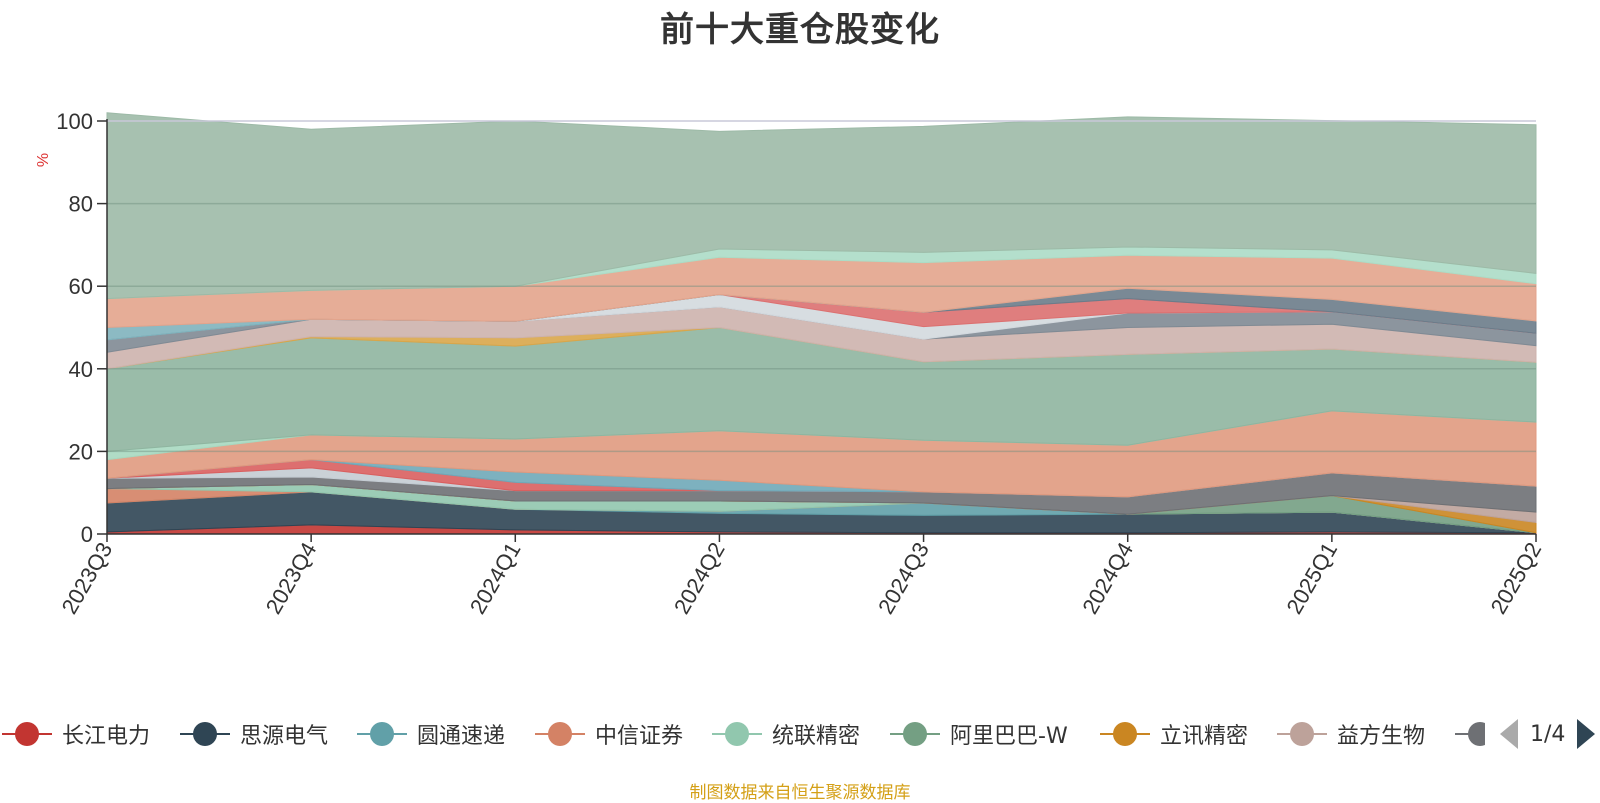 The image size is (1600, 803). Describe the element at coordinates (1381, 736) in the screenshot. I see `legend-label: 益方生物` at that location.